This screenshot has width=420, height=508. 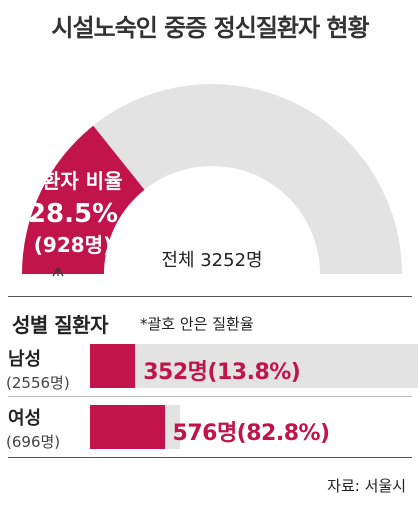 I want to click on bar-category-sub-female: (696명), so click(x=33, y=442).